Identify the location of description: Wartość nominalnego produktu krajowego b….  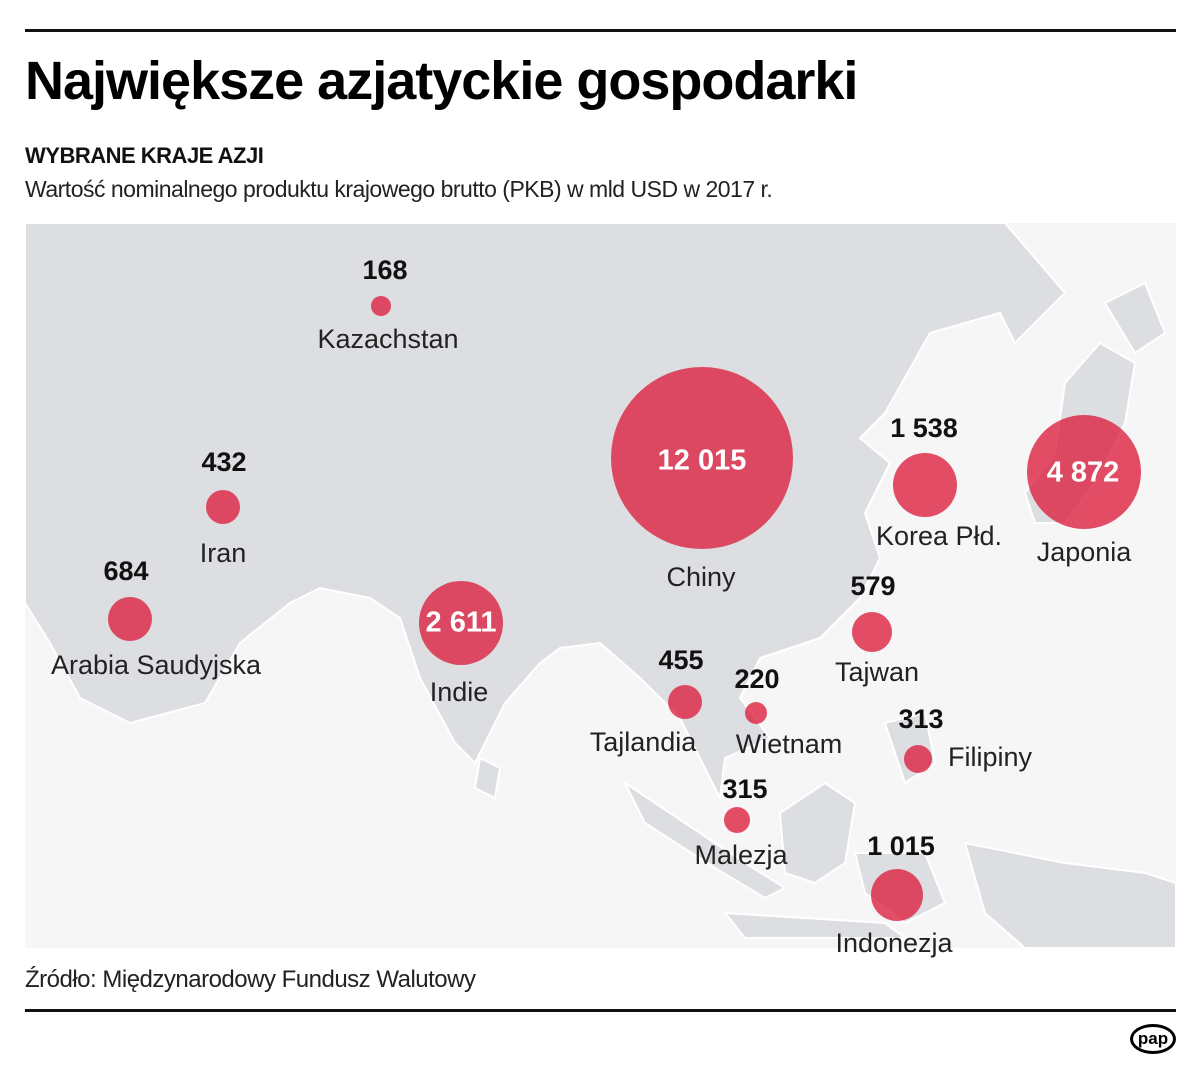
(399, 189).